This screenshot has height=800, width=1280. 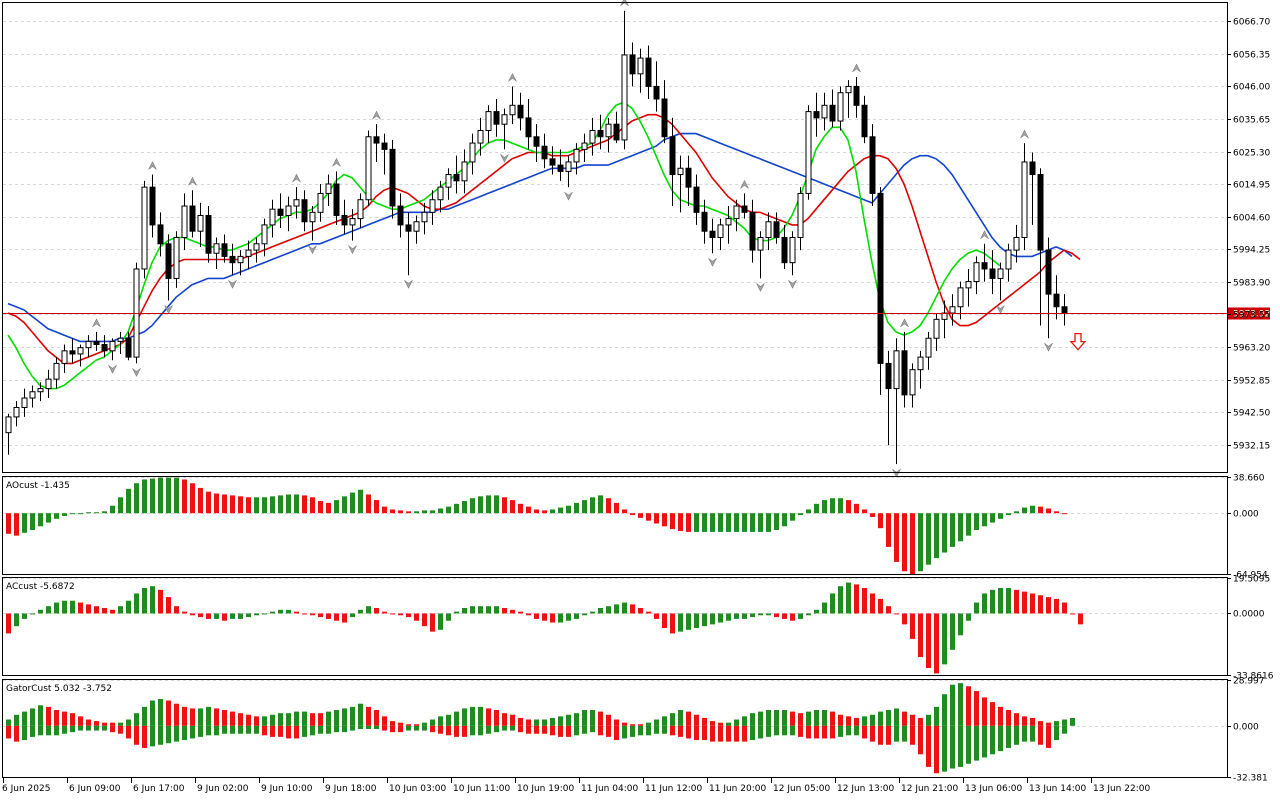 What do you see at coordinates (136, 372) in the screenshot?
I see `fractal-down-marker` at bounding box center [136, 372].